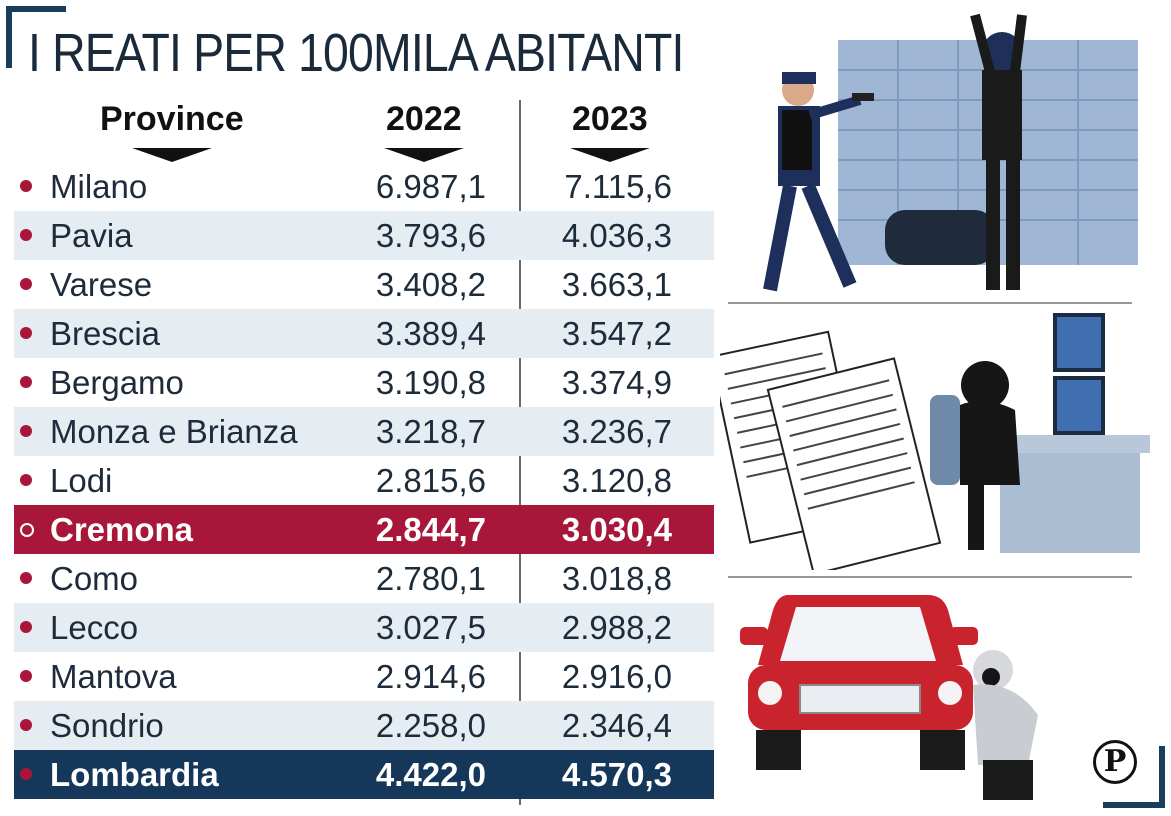  I want to click on value-2023: 3.018,8, so click(616, 578).